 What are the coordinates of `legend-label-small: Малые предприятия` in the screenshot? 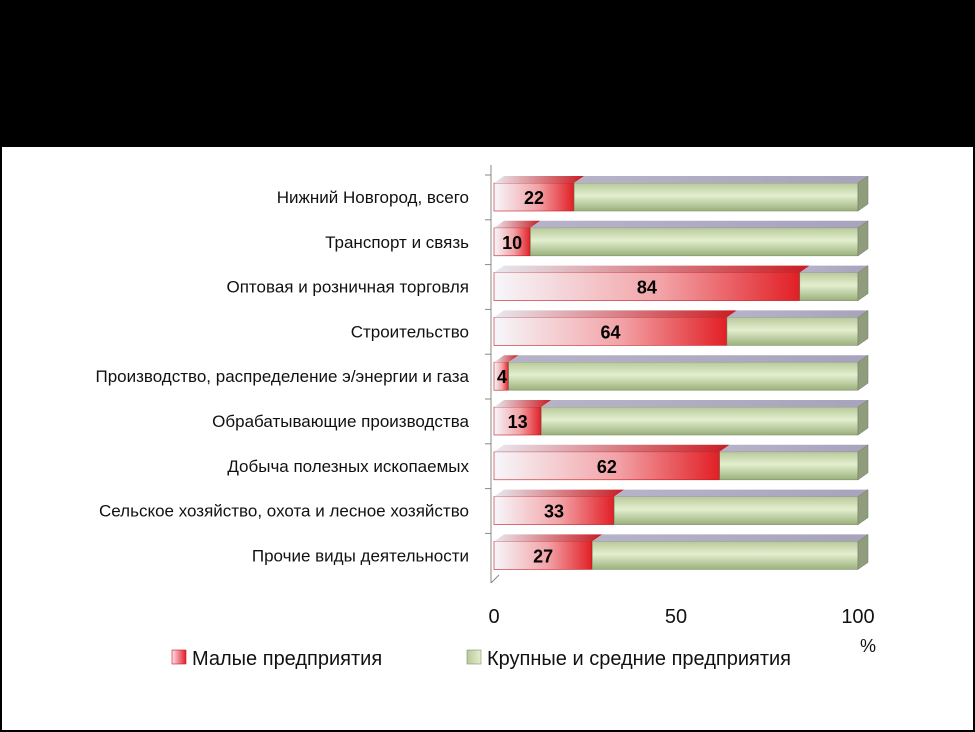 It's located at (287, 659).